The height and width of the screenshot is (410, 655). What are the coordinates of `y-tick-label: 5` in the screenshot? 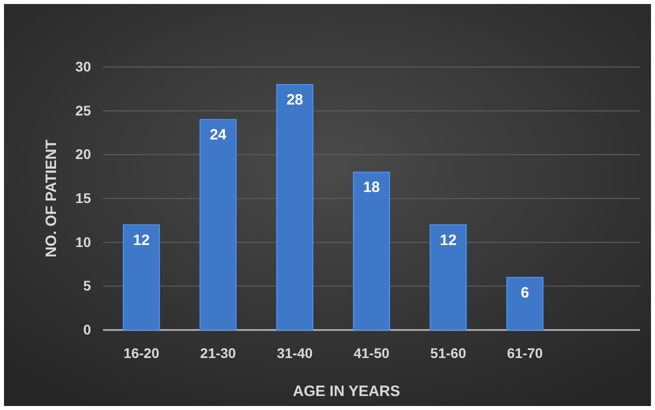 It's located at (87, 286).